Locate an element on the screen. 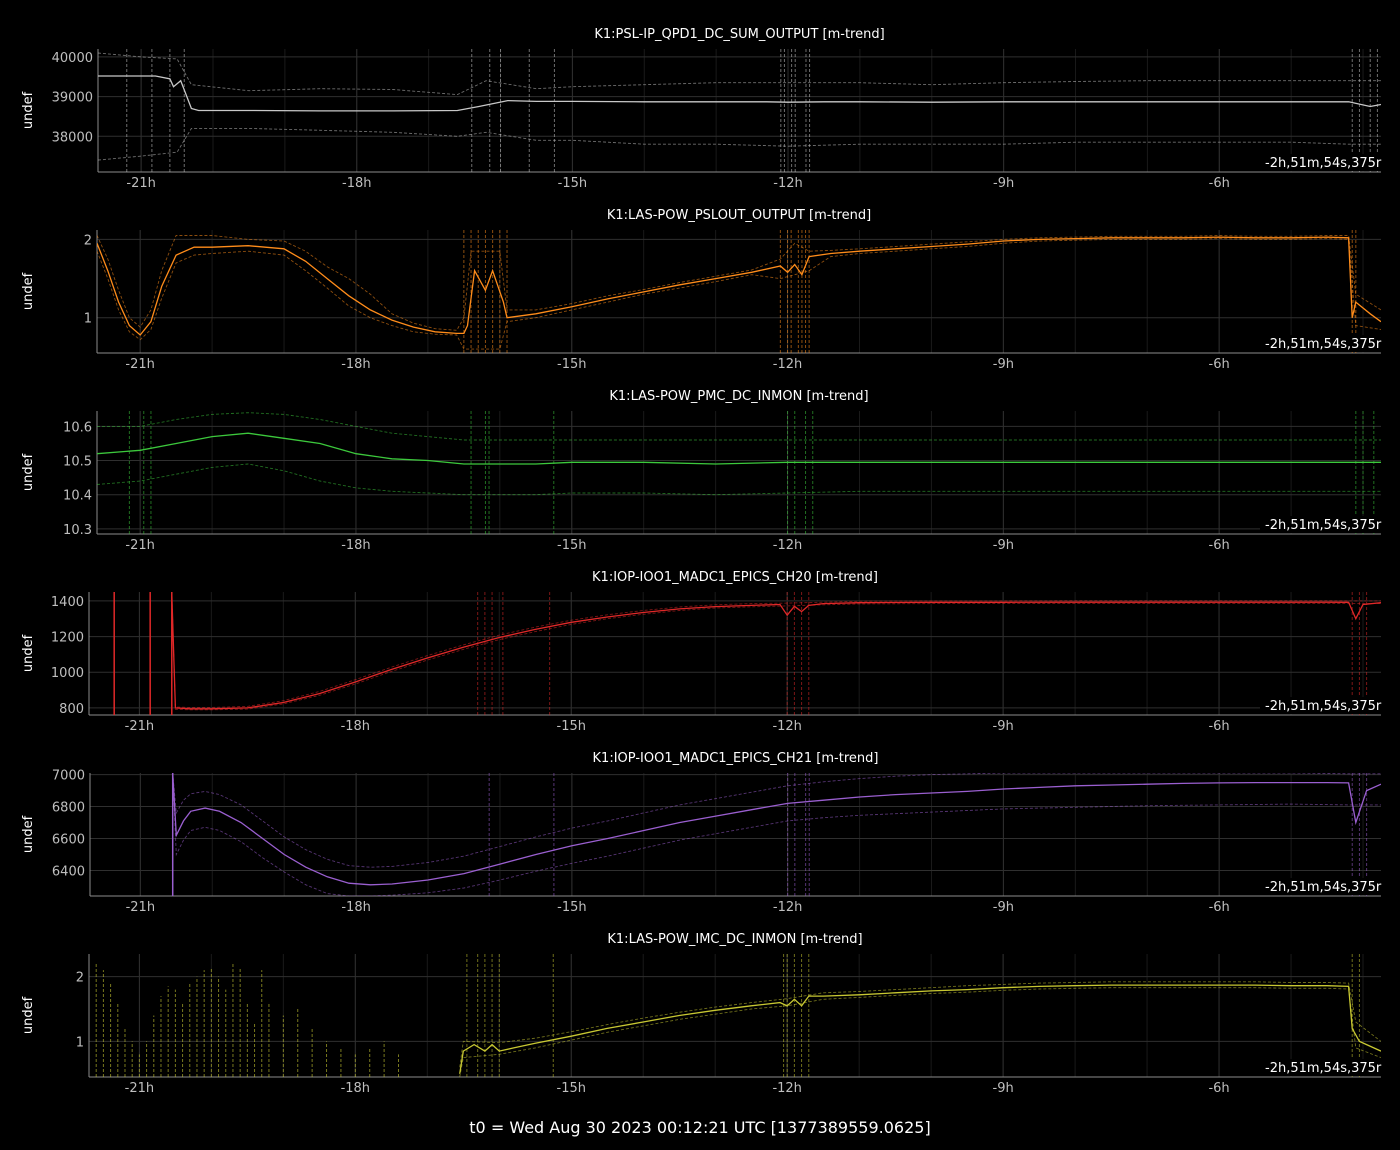  panel-title: K1:LAS-POW_PMC_DC_INMON [m-trend] is located at coordinates (738, 396).